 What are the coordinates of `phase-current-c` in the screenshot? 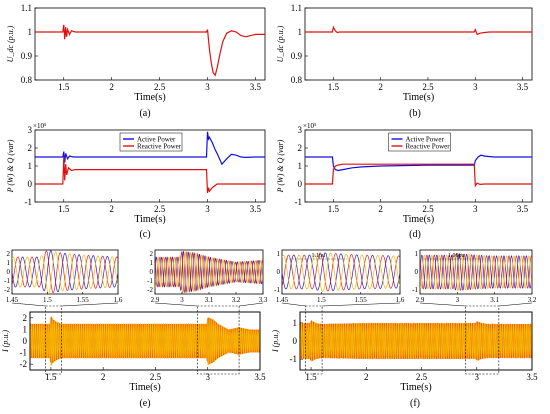 It's located at (145, 342).